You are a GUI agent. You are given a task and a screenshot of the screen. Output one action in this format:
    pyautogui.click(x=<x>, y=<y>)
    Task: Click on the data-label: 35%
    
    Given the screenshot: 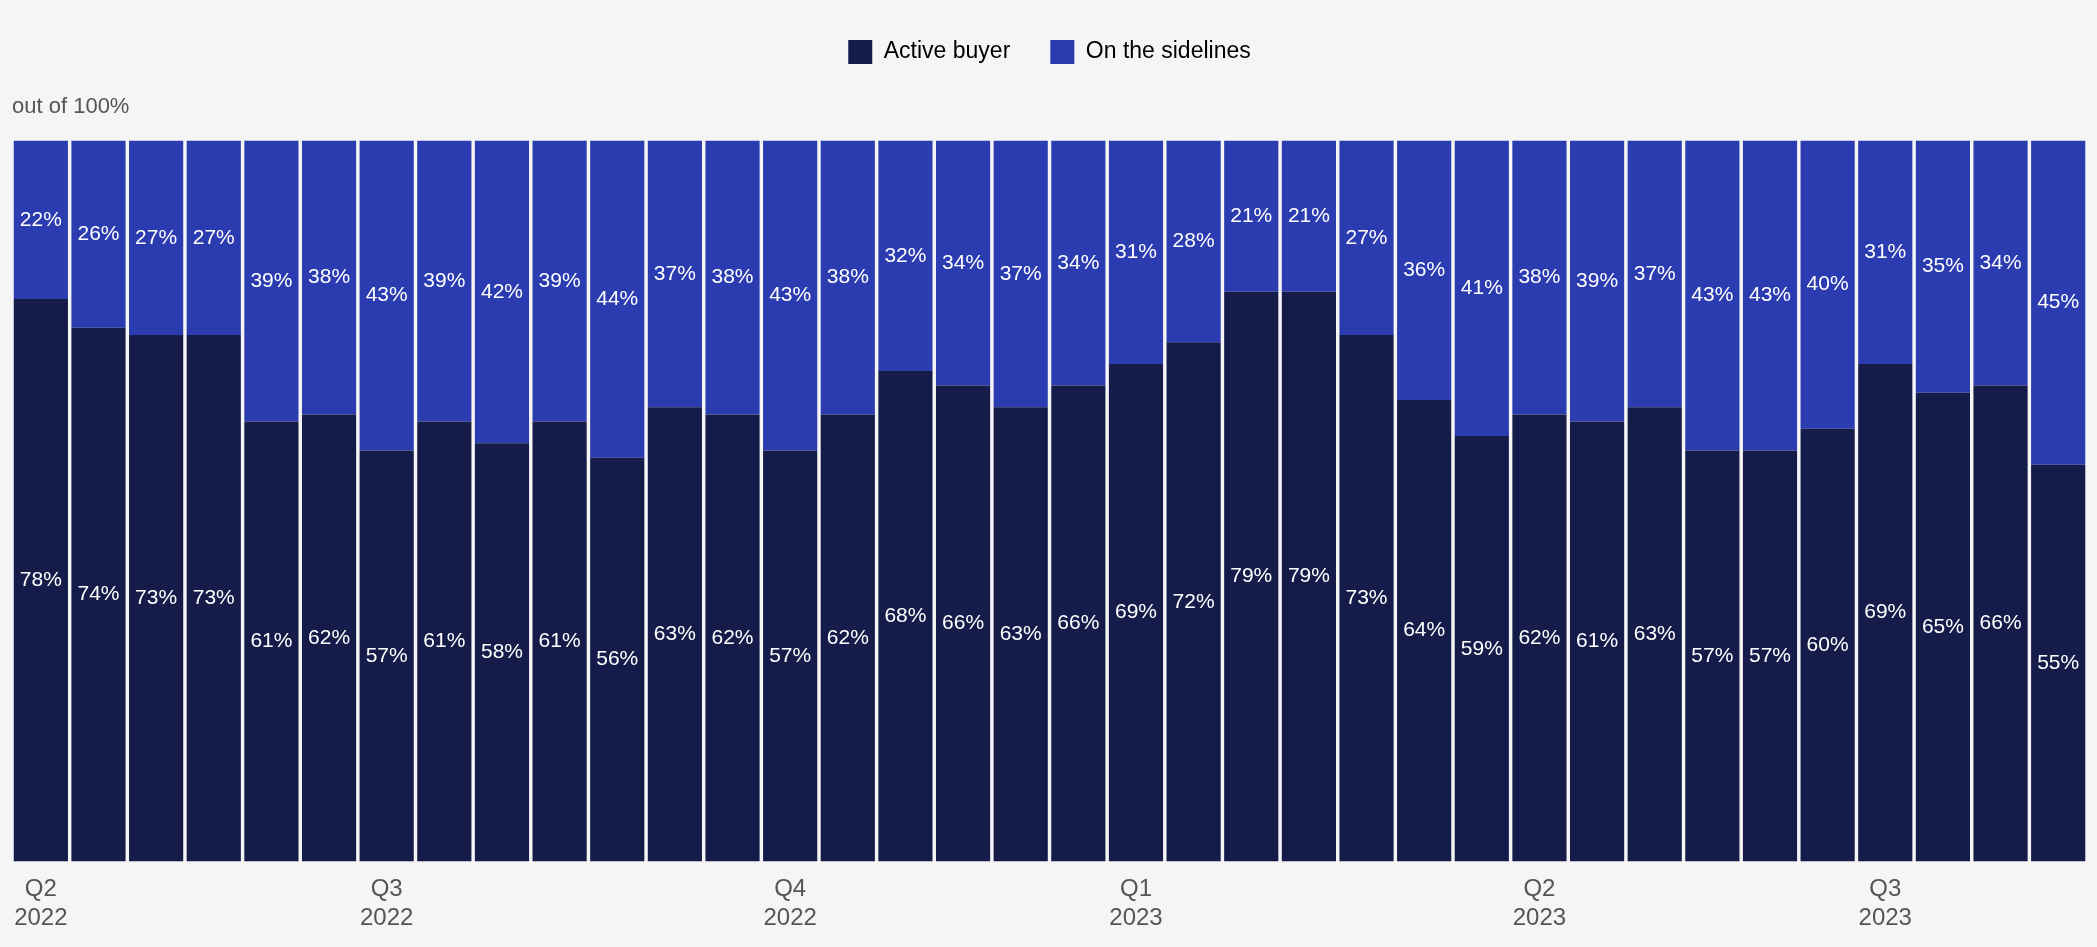 What is the action you would take?
    pyautogui.click(x=1942, y=265)
    